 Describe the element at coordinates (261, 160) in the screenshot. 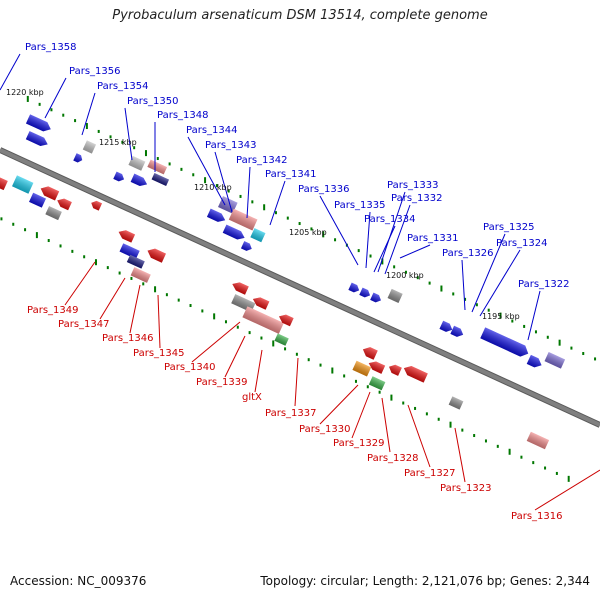

I see `gene-label: Pars_1342` at that location.